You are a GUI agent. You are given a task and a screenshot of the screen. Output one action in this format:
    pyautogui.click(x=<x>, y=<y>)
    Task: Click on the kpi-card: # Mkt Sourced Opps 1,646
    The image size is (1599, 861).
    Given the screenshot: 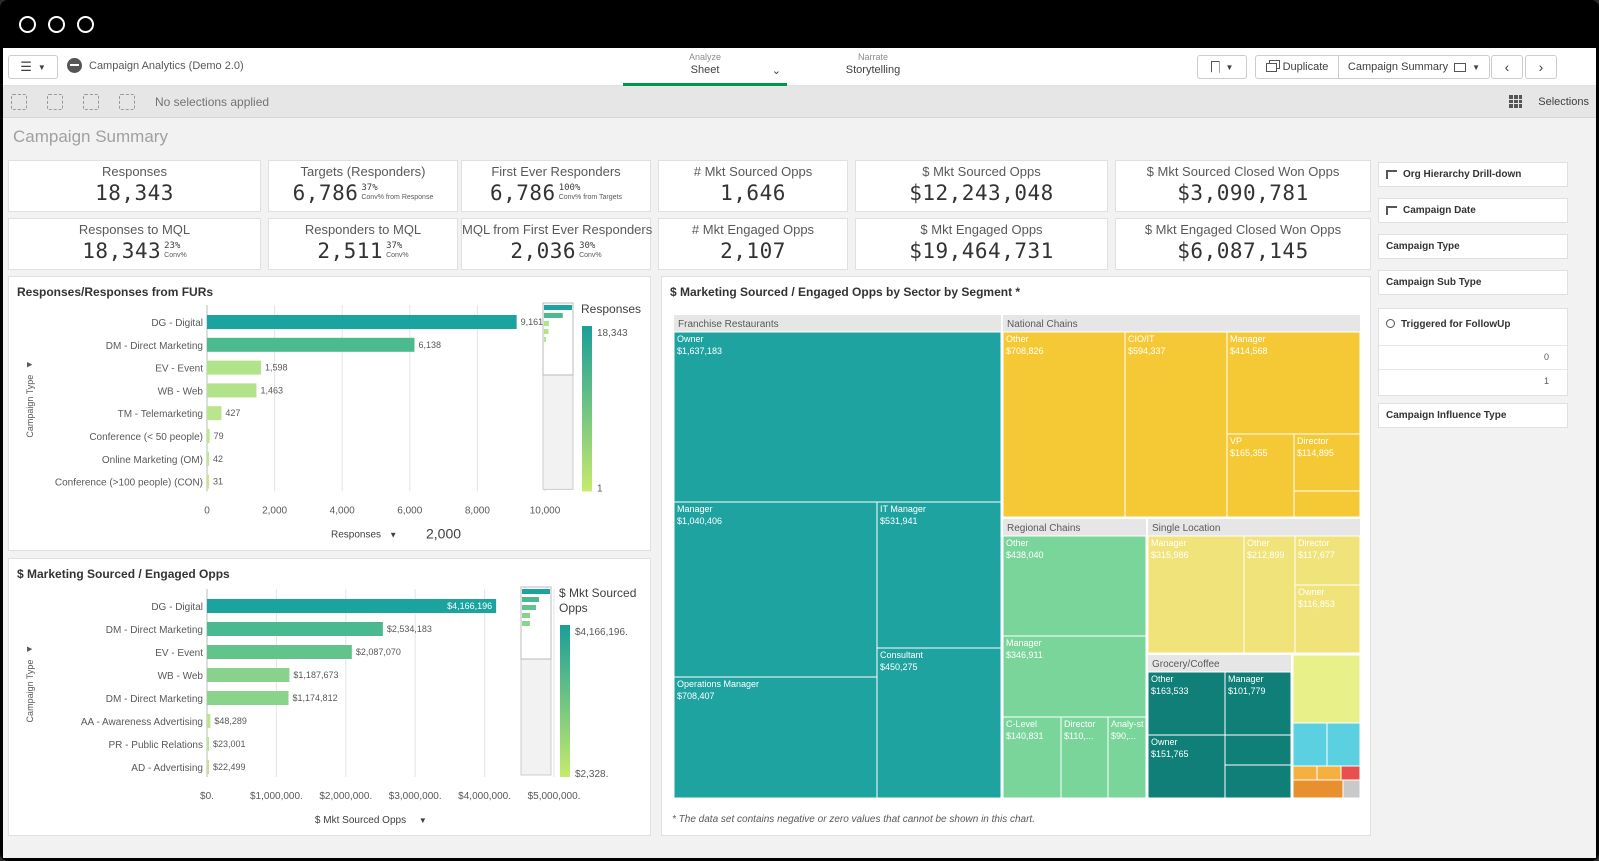 What is the action you would take?
    pyautogui.click(x=753, y=186)
    